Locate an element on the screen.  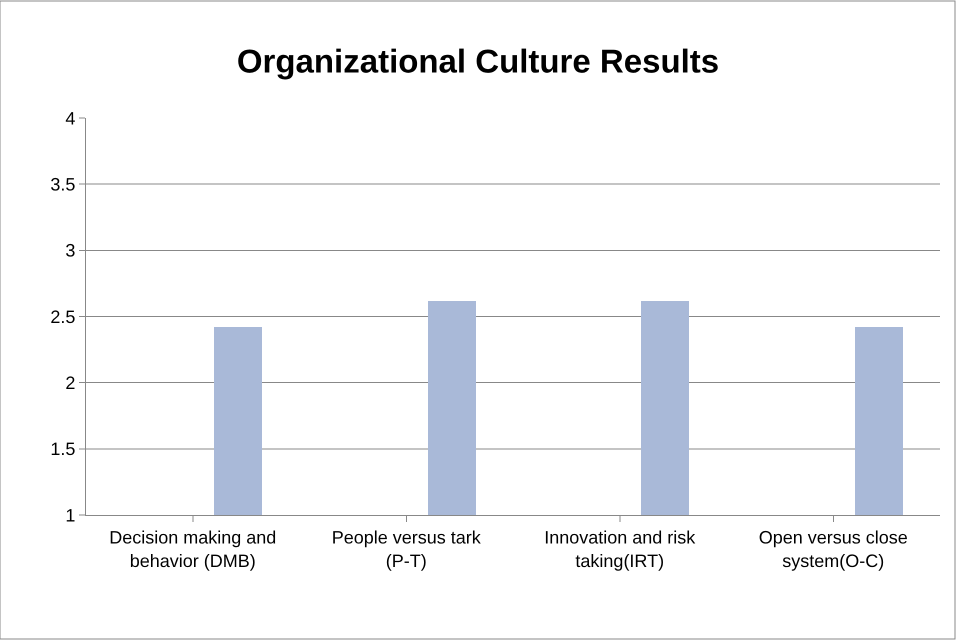
y-tick-label: 1.5 is located at coordinates (63, 449).